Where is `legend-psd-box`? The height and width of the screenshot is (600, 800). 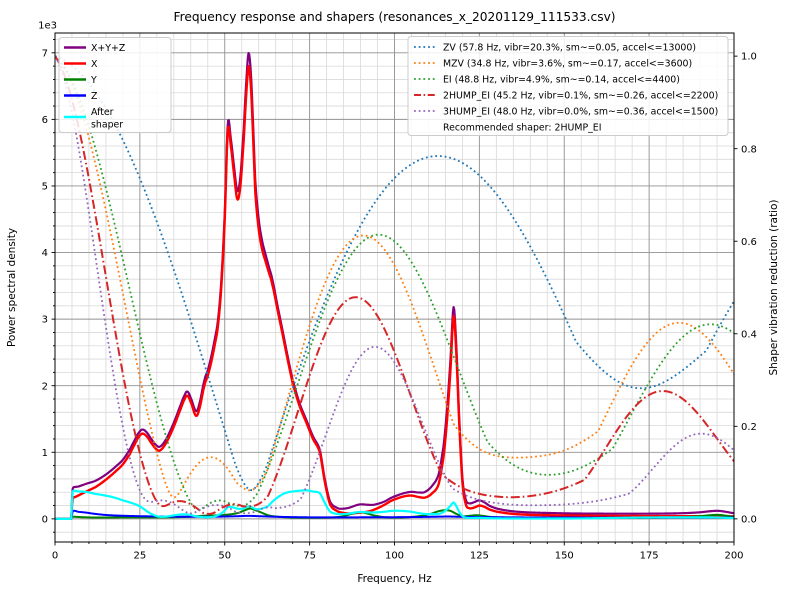
legend-psd-box is located at coordinates (115, 85).